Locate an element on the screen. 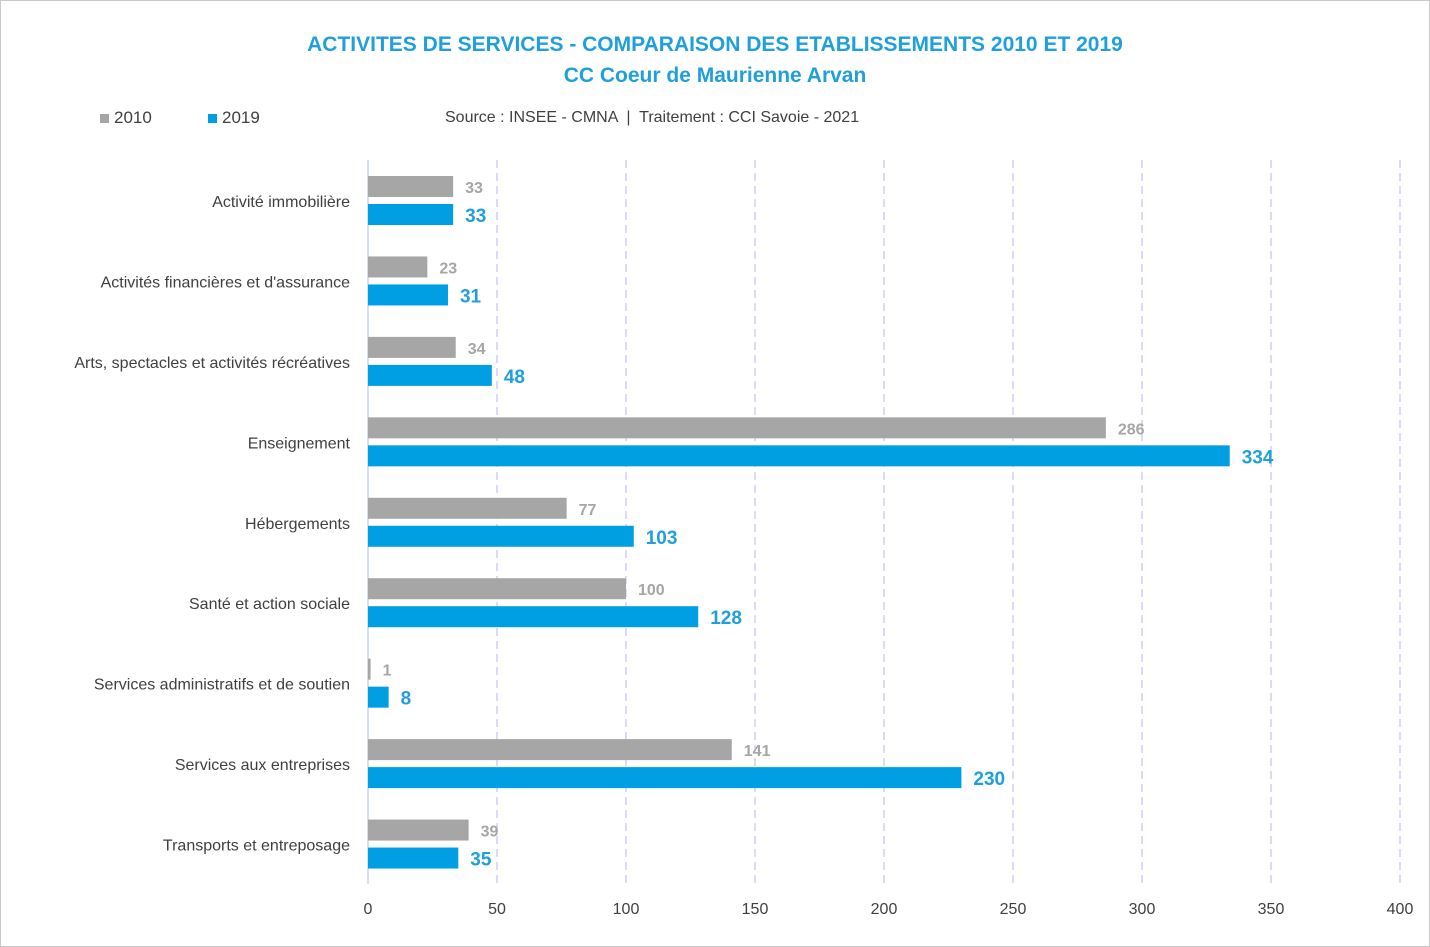 The height and width of the screenshot is (947, 1430). data-label-2019: 103 is located at coordinates (662, 538).